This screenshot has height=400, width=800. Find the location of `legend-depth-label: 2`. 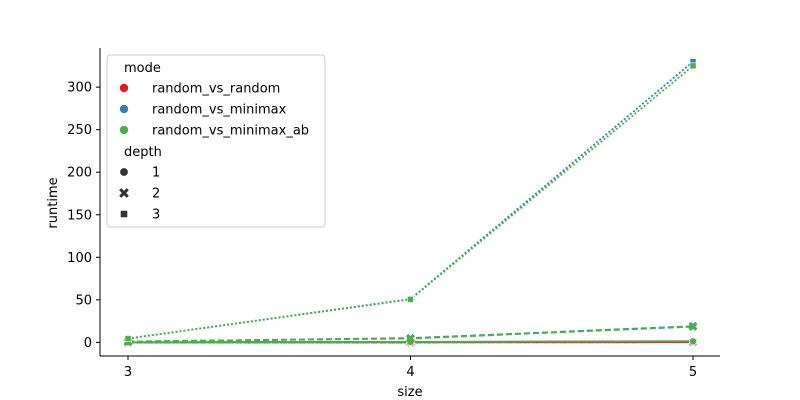

legend-depth-label: 2 is located at coordinates (156, 194).